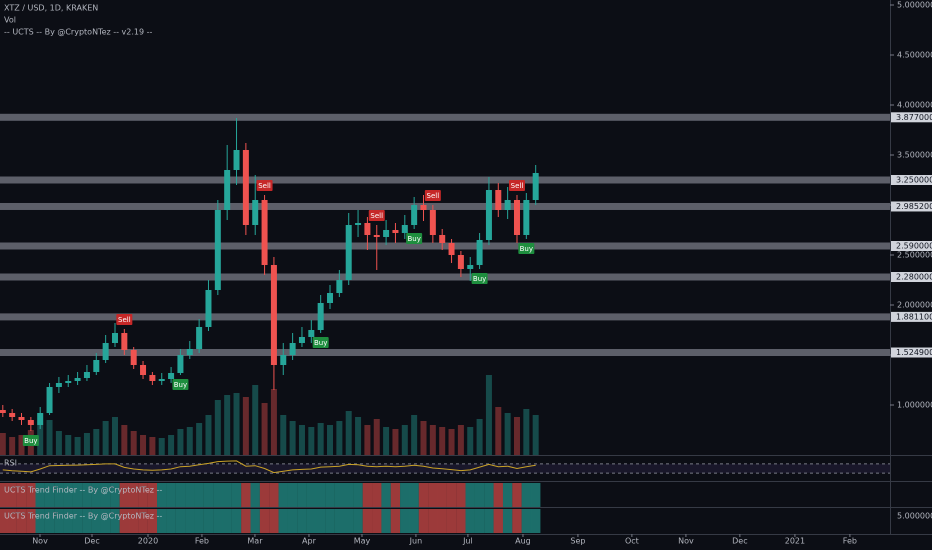  What do you see at coordinates (914, 180) in the screenshot?
I see `level-label: 3.25000000` at bounding box center [914, 180].